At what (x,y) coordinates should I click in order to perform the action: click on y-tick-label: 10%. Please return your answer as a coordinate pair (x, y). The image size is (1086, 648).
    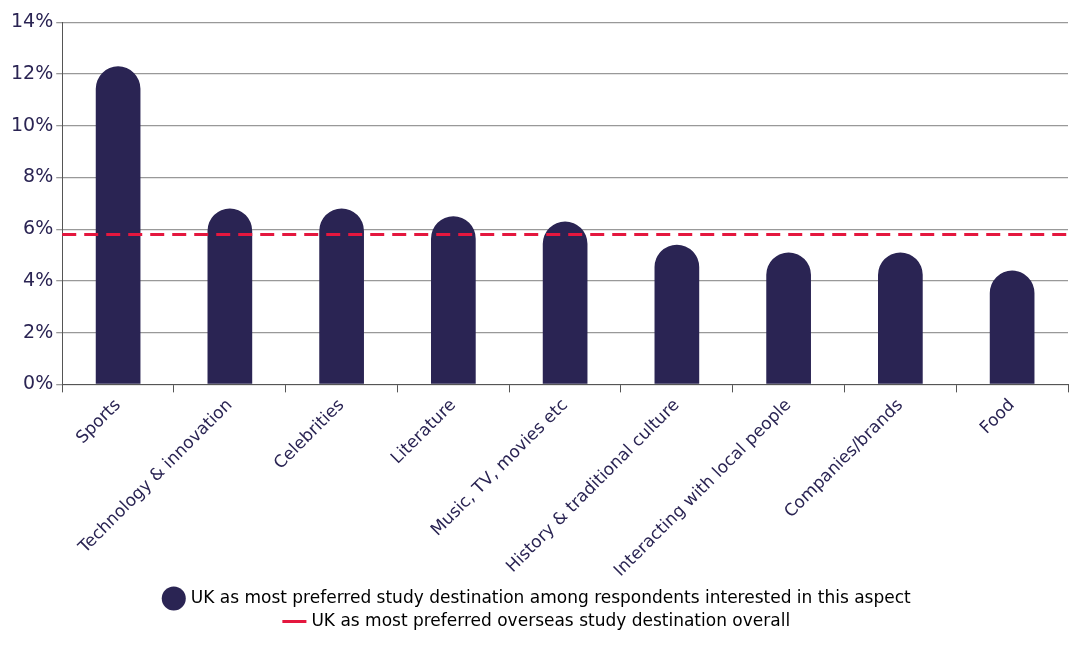
    Looking at the image, I should click on (32, 123).